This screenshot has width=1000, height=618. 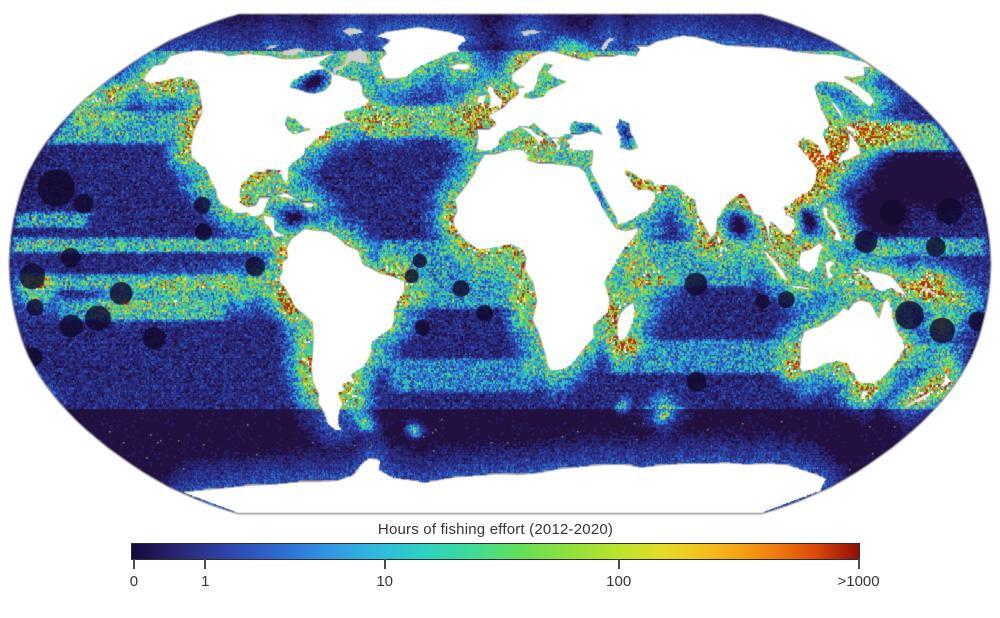 I want to click on colorbar-ticks: 0 1 10 100 >1000, so click(x=504, y=580).